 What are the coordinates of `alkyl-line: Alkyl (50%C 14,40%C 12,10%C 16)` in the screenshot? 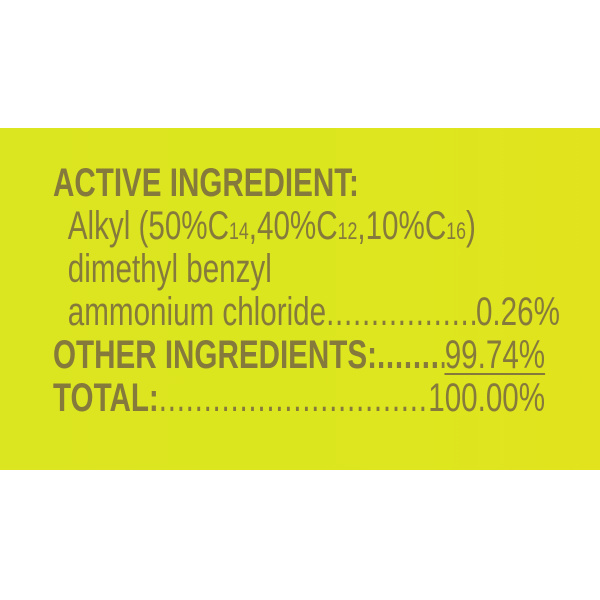 It's located at (271, 226).